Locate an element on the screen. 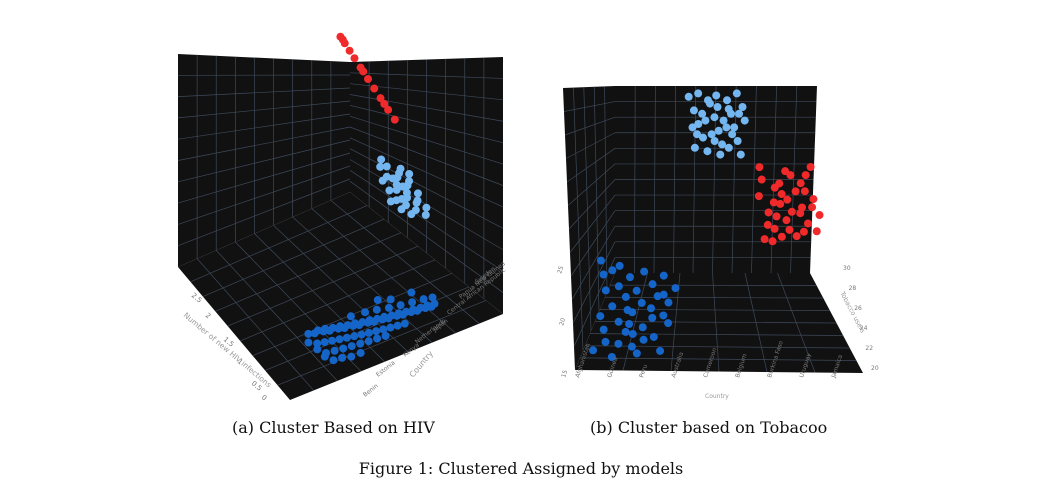  y-tick-label: 0 is located at coordinates (264, 397).